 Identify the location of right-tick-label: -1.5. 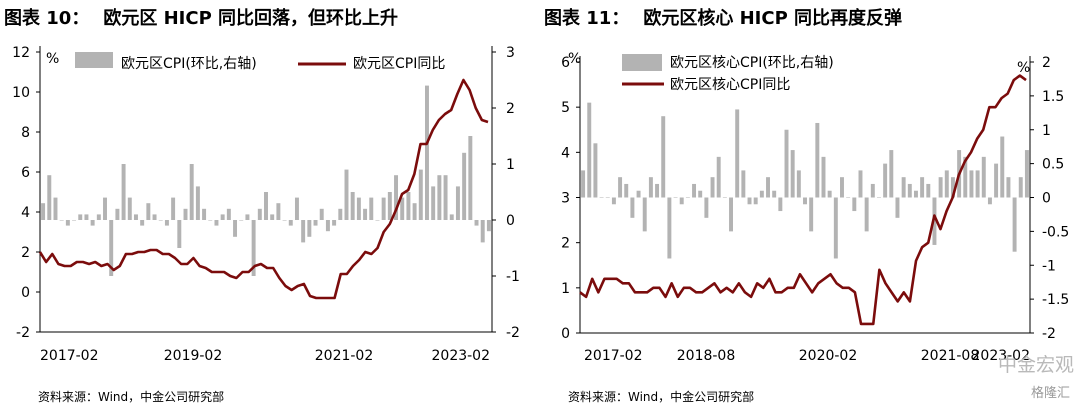
(1055, 300).